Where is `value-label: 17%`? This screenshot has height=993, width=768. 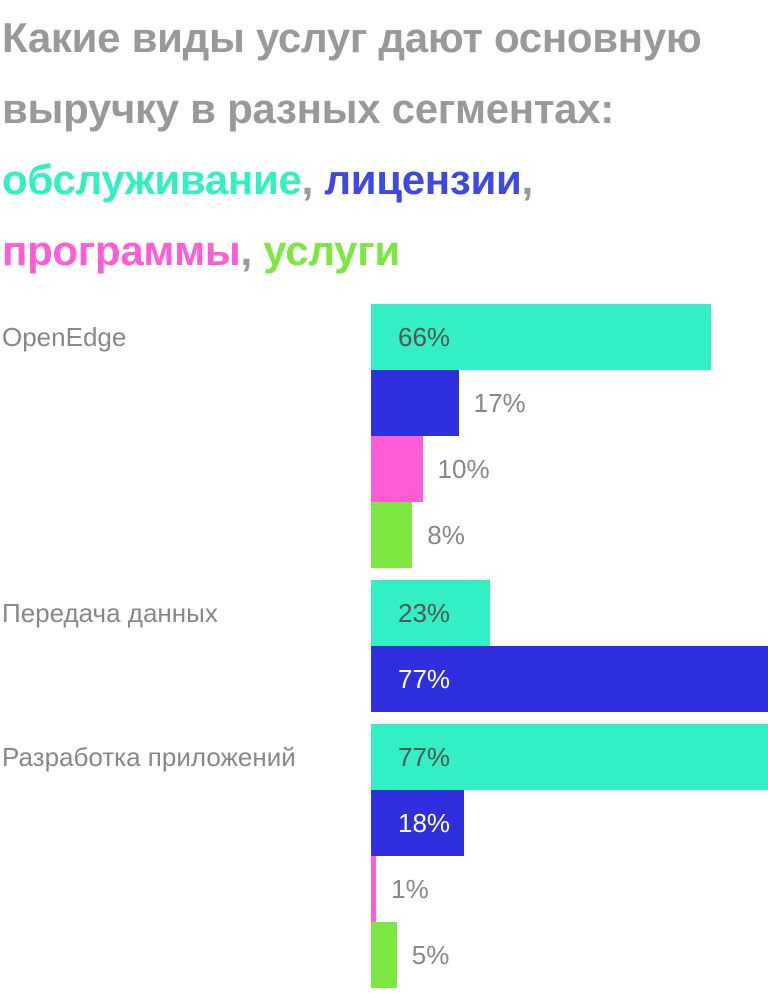 value-label: 17% is located at coordinates (499, 403).